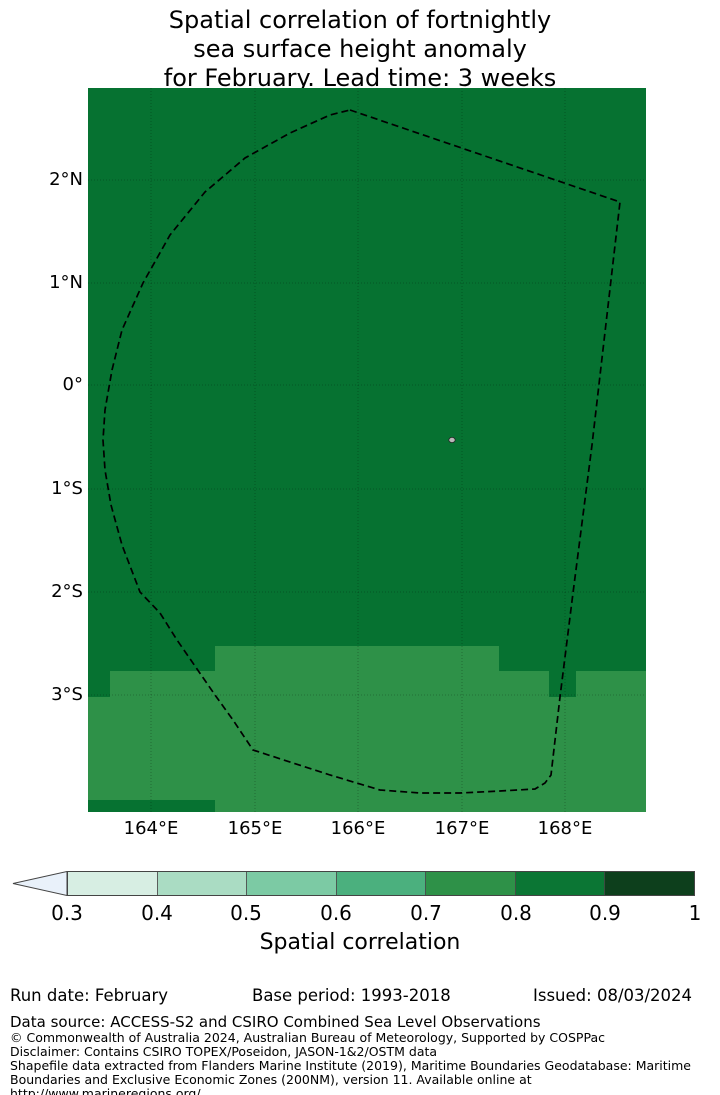 The image size is (720, 1095). I want to click on y-tick-label: 1°S, so click(67, 488).